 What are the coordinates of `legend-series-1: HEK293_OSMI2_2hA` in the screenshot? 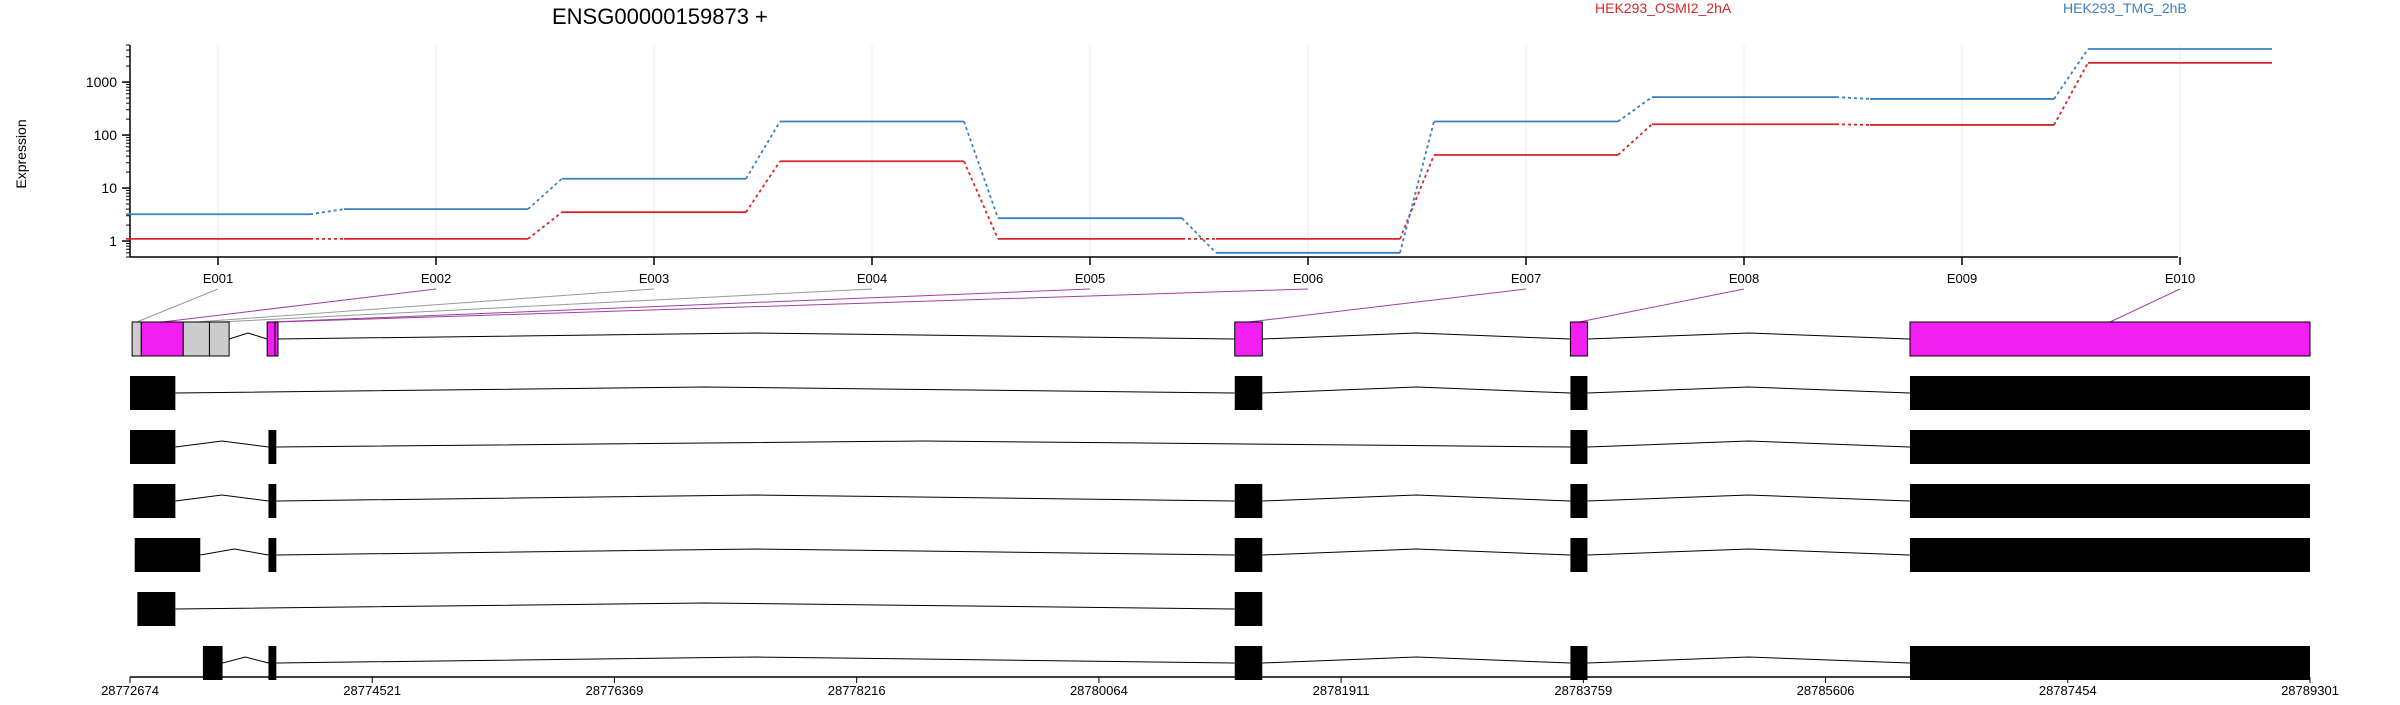 It's located at (1663, 8).